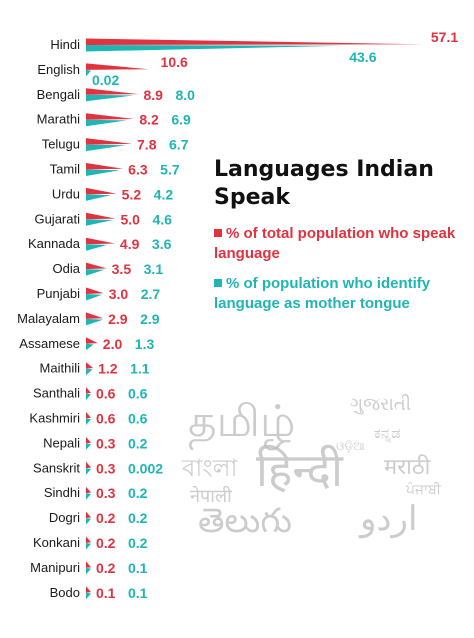  What do you see at coordinates (88, 571) in the screenshot?
I see `bar-mother-tongue-manipuri` at bounding box center [88, 571].